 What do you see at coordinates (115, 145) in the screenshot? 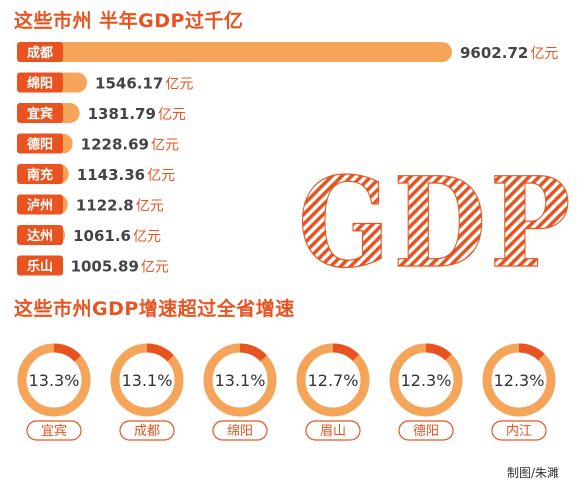
I see `bar-value-number: 1228.69` at bounding box center [115, 145].